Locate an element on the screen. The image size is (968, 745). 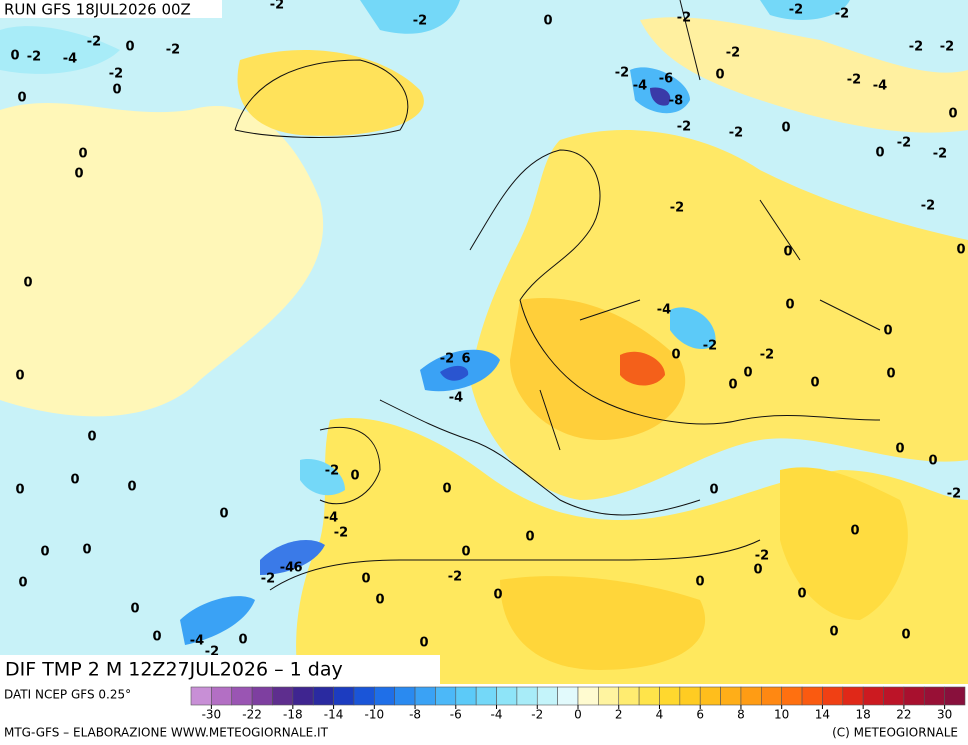
colorbar-tick-label: -4 is located at coordinates (497, 715).